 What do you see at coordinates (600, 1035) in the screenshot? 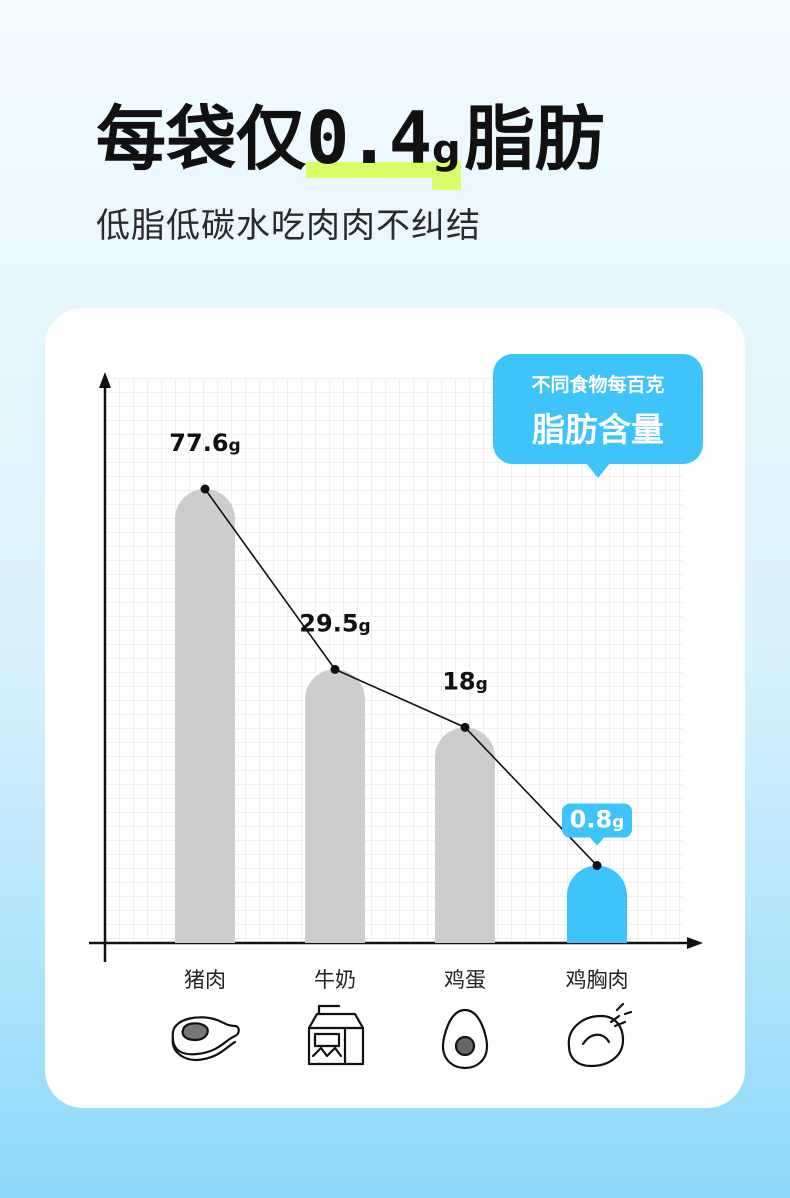
I see `chicken-icon` at bounding box center [600, 1035].